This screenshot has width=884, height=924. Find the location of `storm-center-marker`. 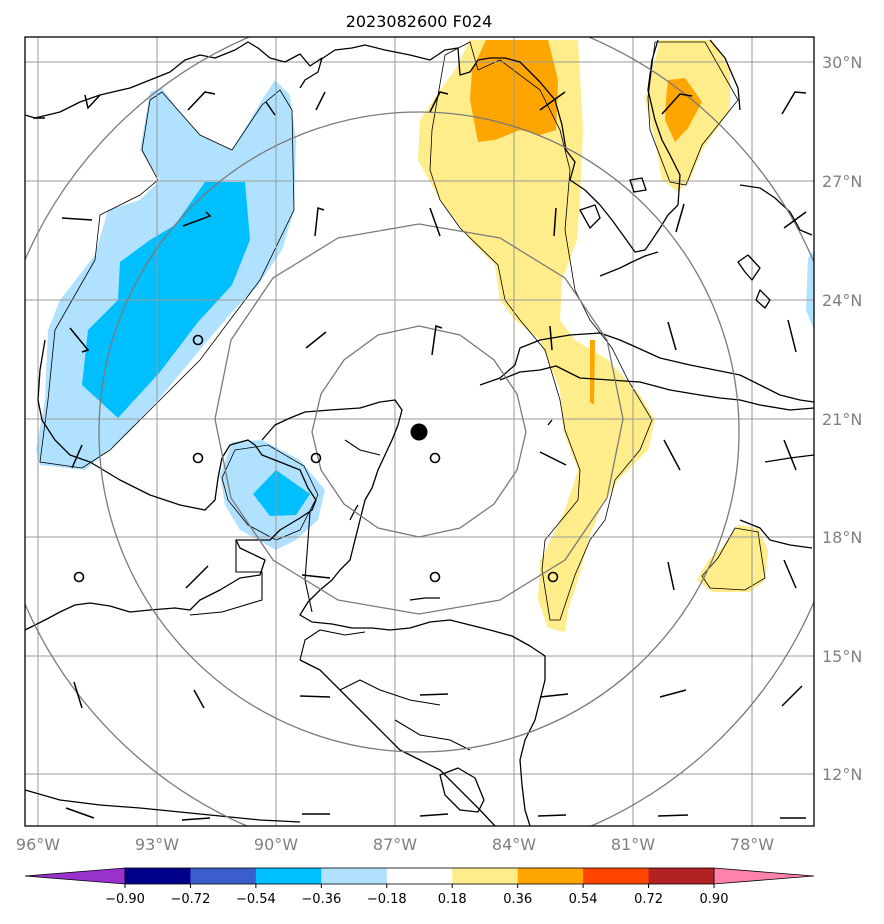

storm-center-marker is located at coordinates (419, 432).